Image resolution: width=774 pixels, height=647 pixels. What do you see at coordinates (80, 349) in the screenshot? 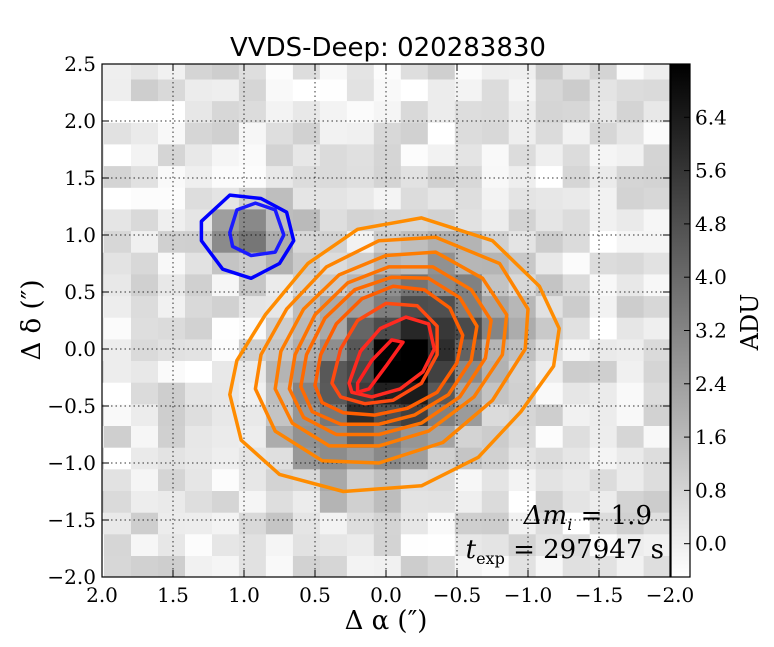
I see `y-tick-label: 0.0` at bounding box center [80, 349].